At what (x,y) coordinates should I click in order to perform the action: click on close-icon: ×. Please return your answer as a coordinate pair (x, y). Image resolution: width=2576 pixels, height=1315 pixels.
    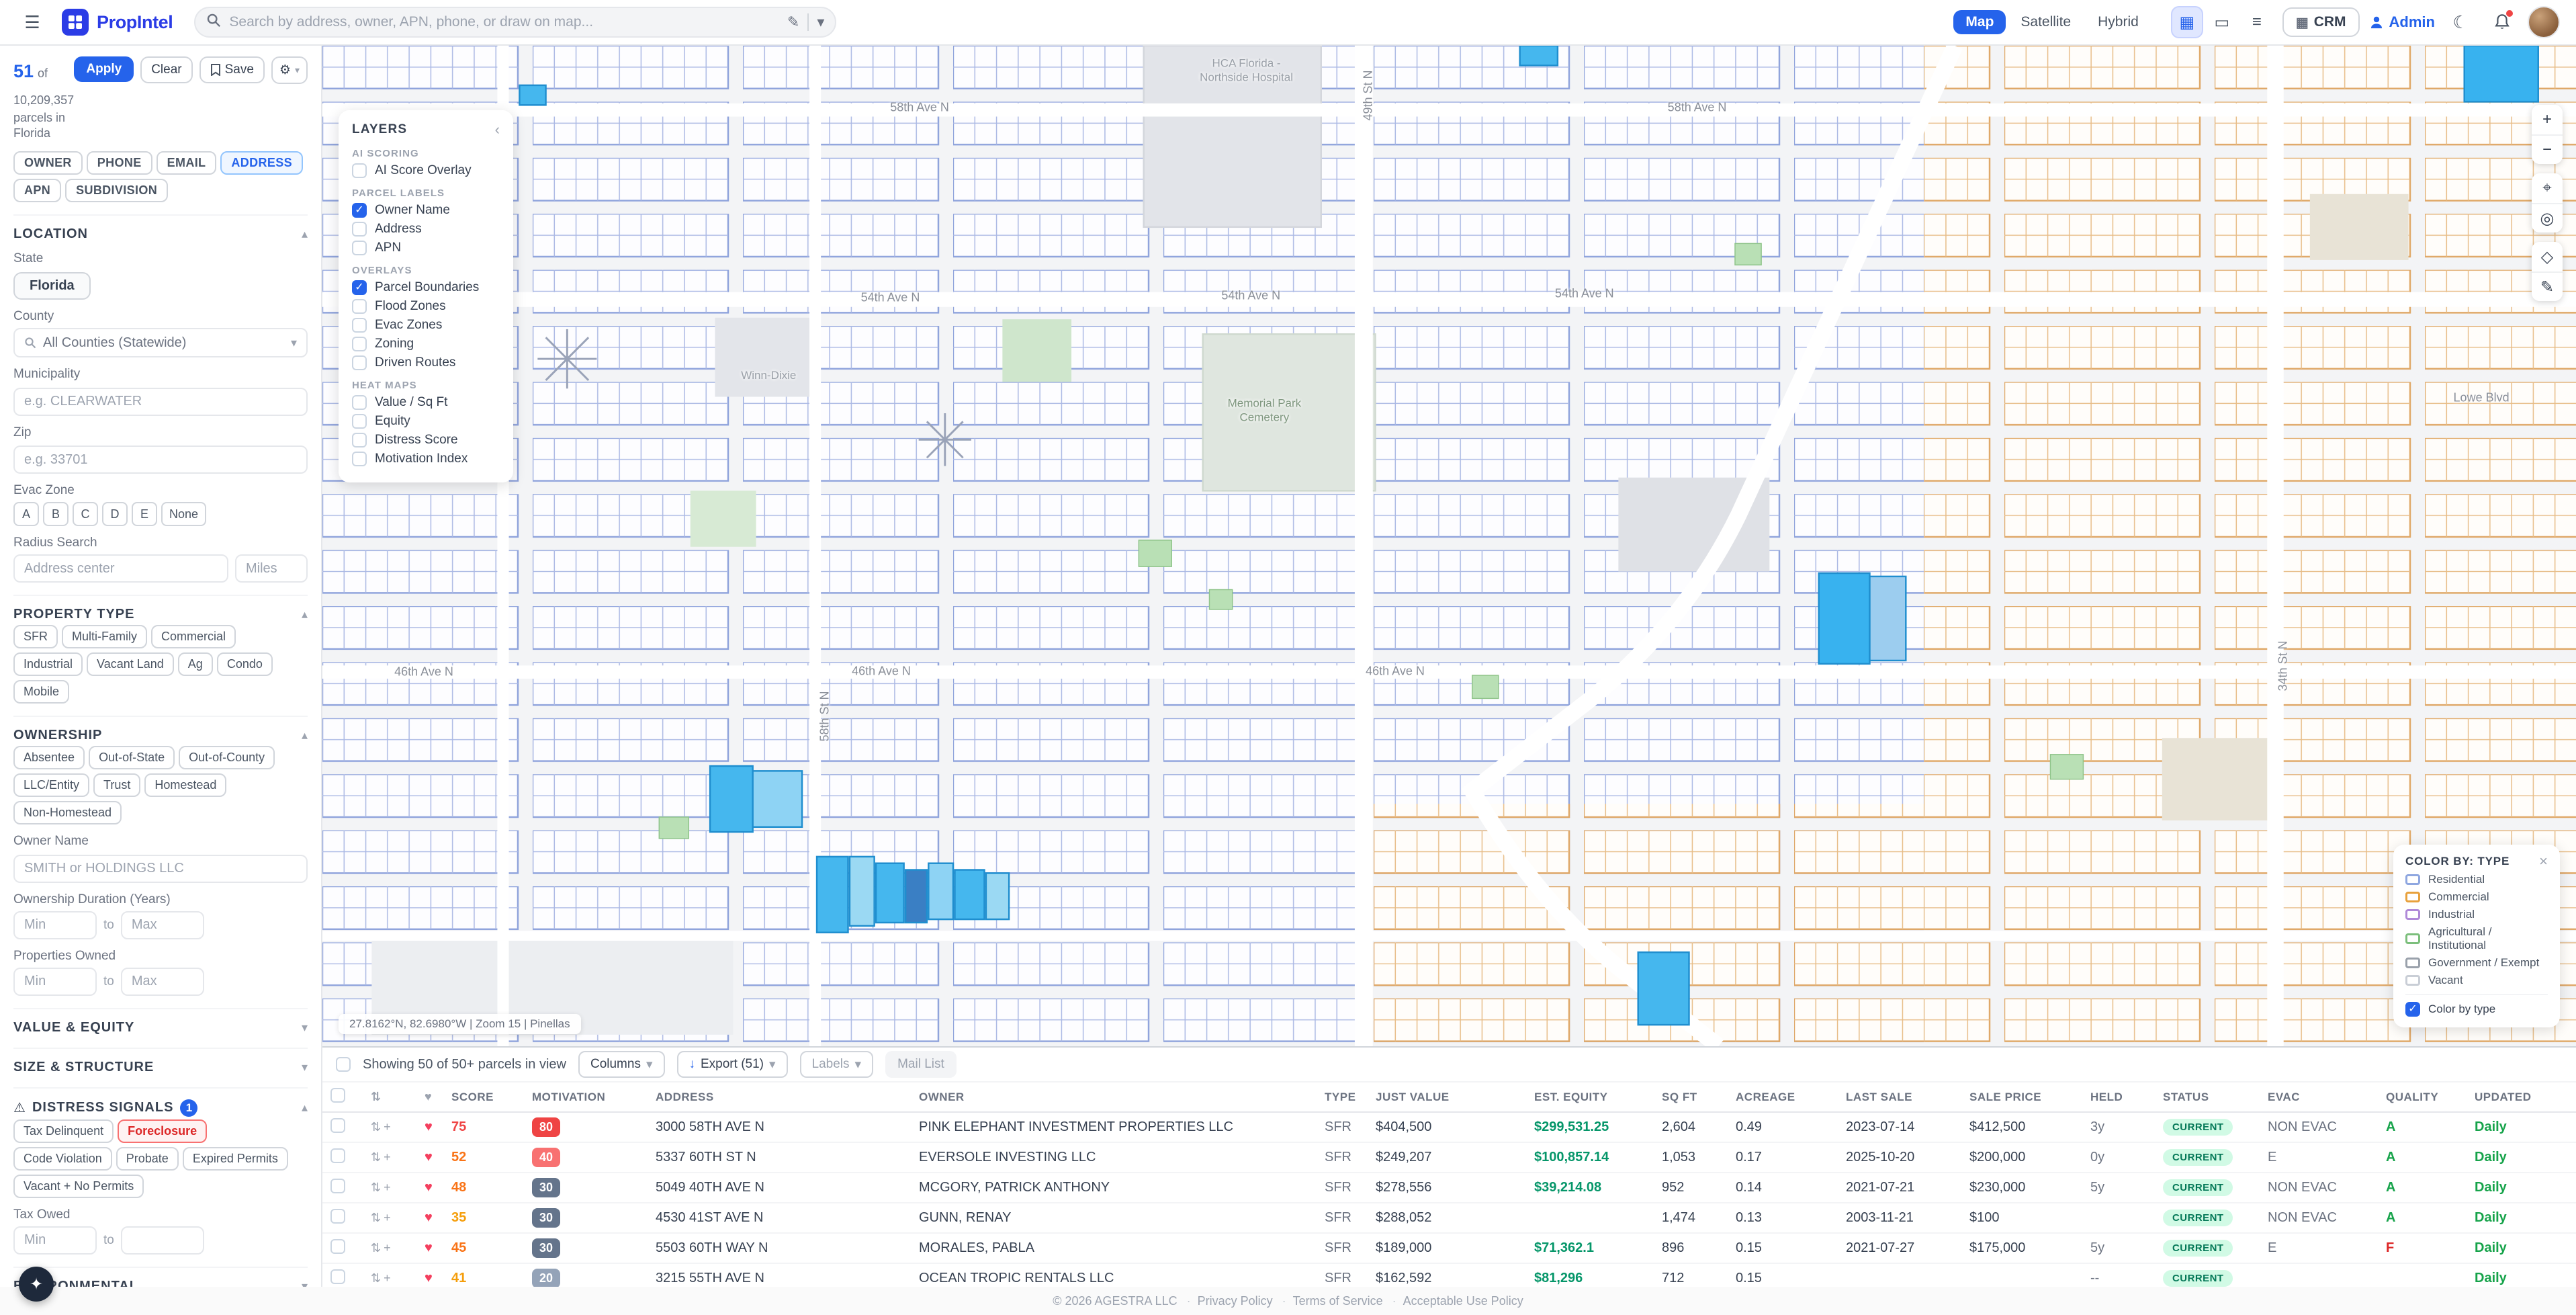
    Looking at the image, I should click on (2544, 861).